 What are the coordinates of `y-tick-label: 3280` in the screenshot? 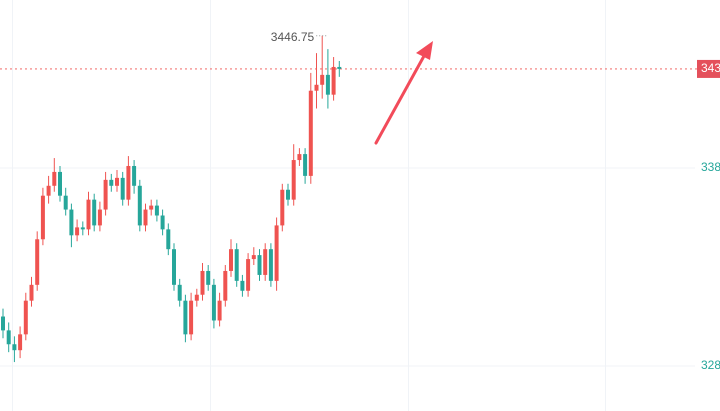 It's located at (710, 365).